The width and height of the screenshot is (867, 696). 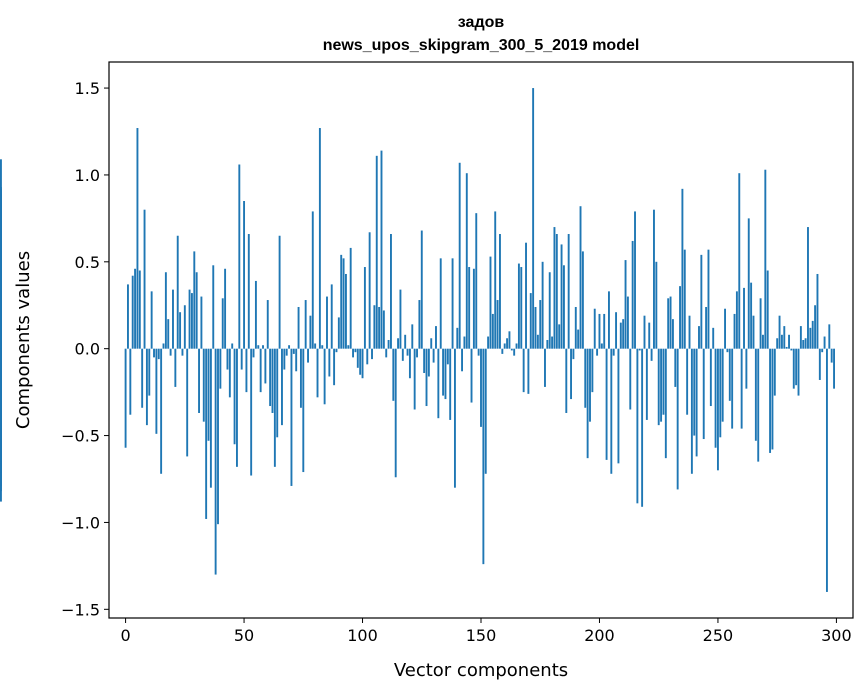 I want to click on x-tick-label: 200, so click(x=599, y=635).